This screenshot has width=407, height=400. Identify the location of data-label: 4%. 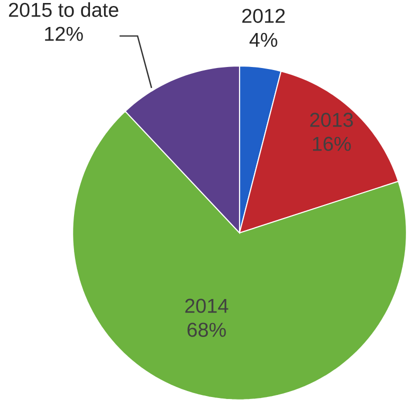
(264, 39).